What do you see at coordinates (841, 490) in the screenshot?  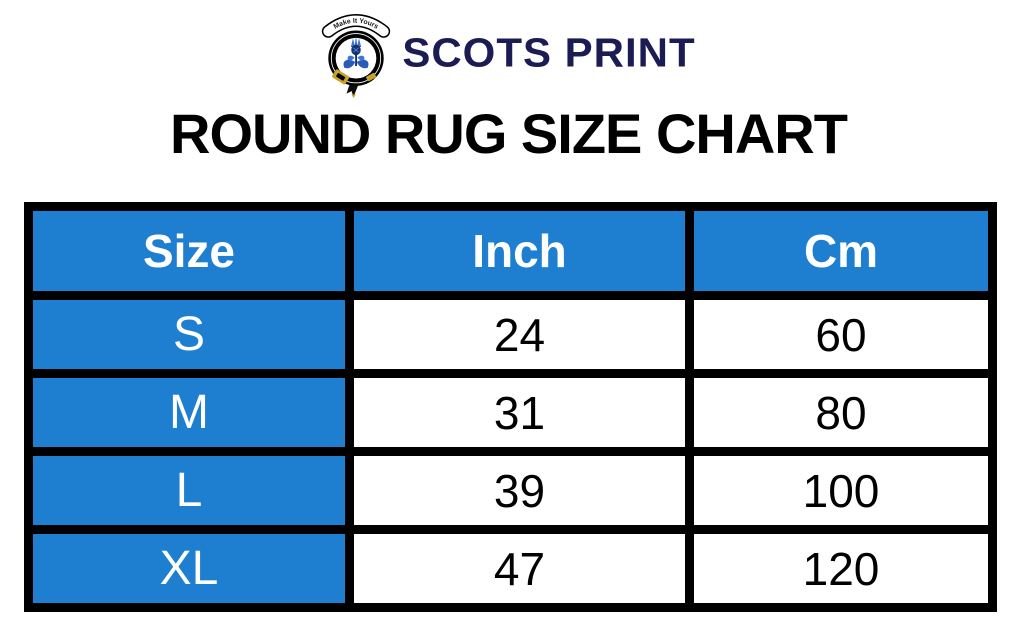 I see `cm-value: 100` at bounding box center [841, 490].